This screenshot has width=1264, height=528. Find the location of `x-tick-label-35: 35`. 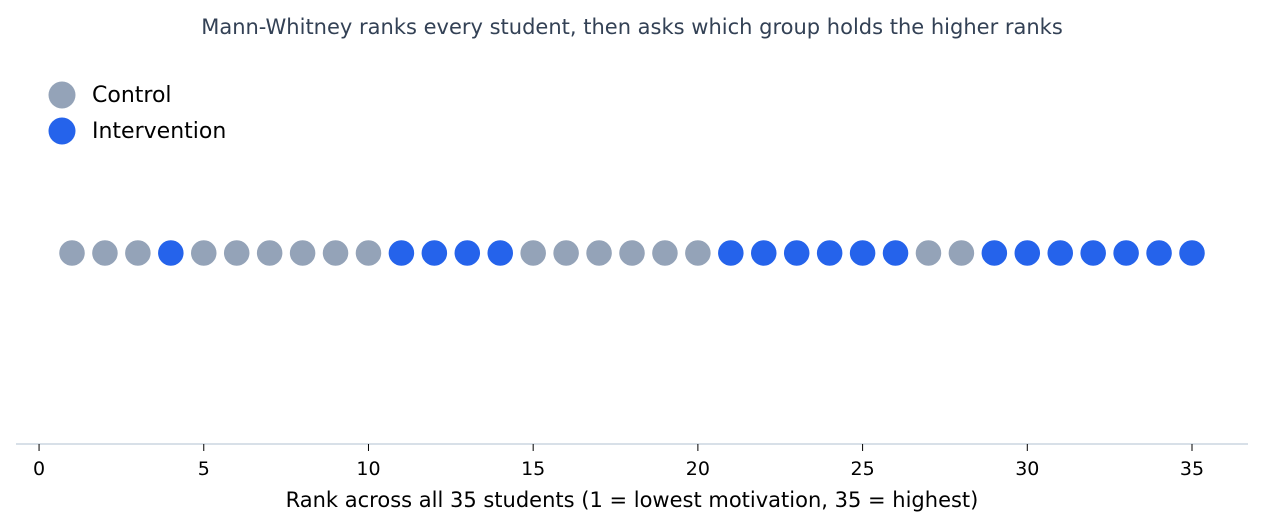

x-tick-label-35: 35 is located at coordinates (1192, 469).